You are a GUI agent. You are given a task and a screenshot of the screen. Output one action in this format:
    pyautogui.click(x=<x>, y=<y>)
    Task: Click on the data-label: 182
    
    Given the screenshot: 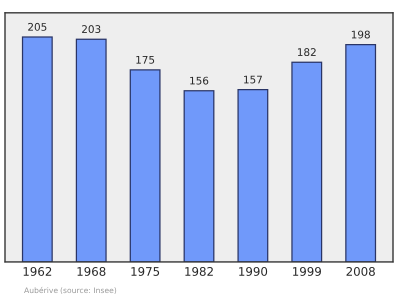 What is the action you would take?
    pyautogui.click(x=307, y=52)
    